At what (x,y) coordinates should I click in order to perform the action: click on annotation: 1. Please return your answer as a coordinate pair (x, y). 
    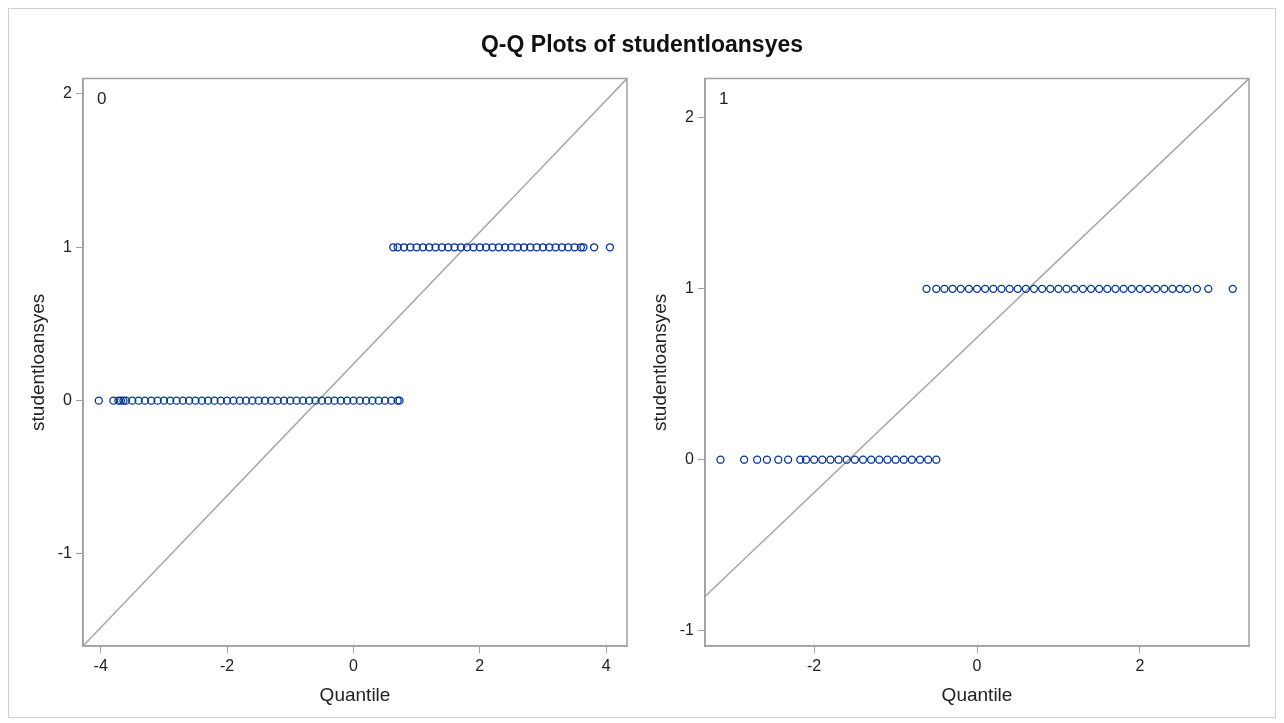
    Looking at the image, I should click on (724, 98).